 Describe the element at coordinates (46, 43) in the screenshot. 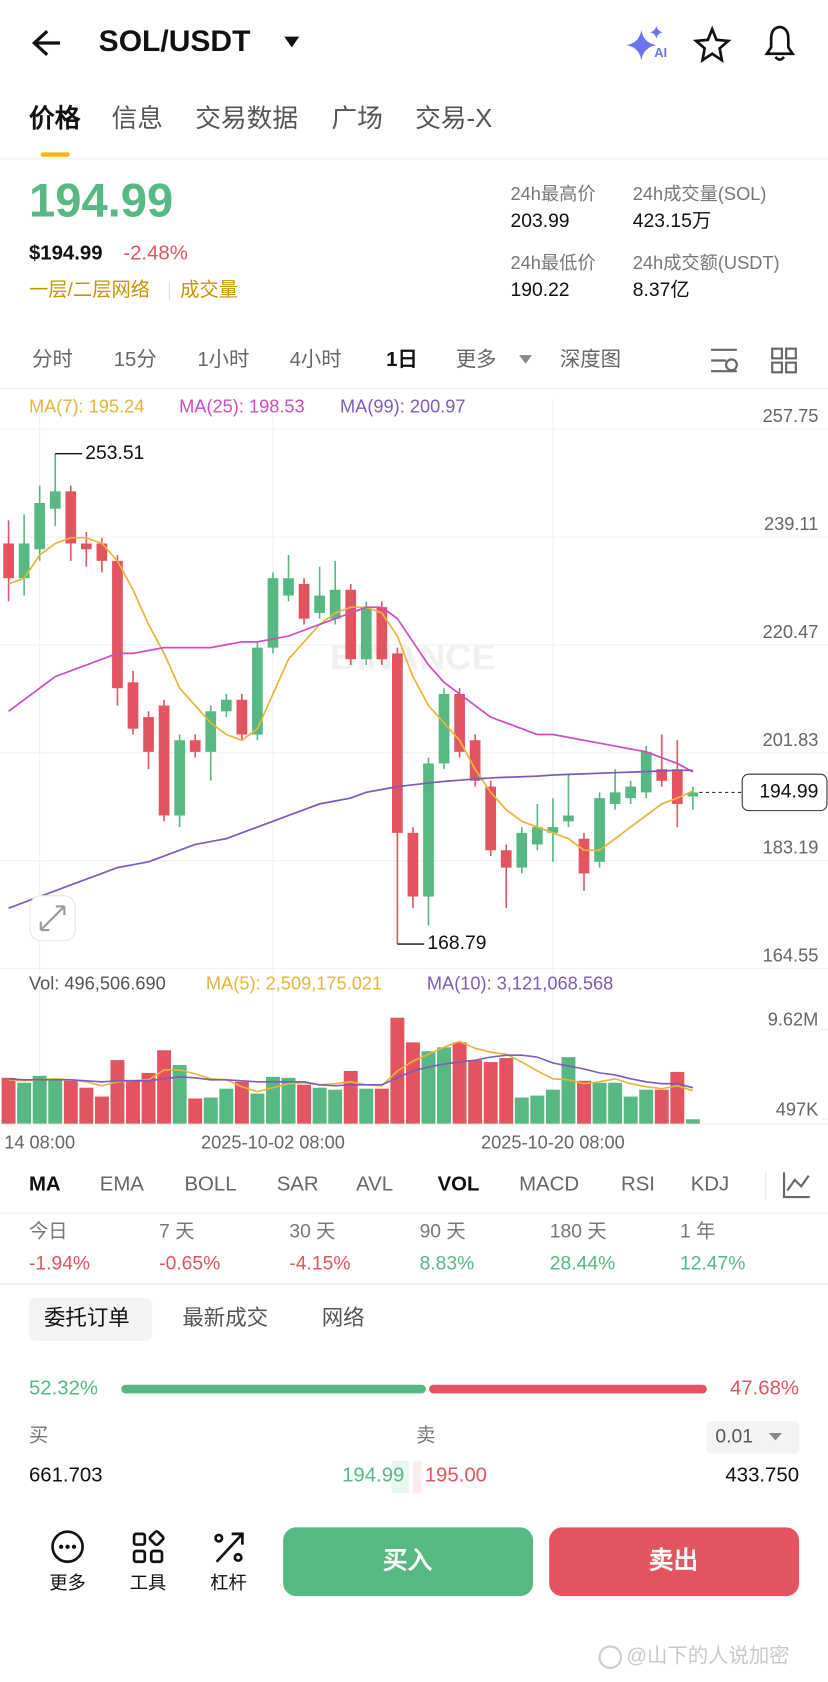

I see `back-icon` at that location.